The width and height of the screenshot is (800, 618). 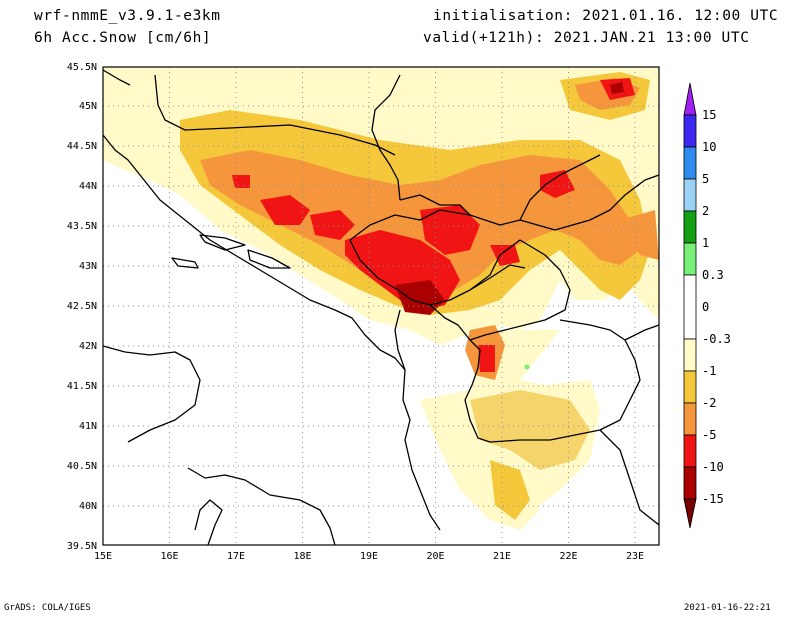 What do you see at coordinates (127, 16) in the screenshot?
I see `model-title: wrf-nmmE_v3.9.1-e3km` at bounding box center [127, 16].